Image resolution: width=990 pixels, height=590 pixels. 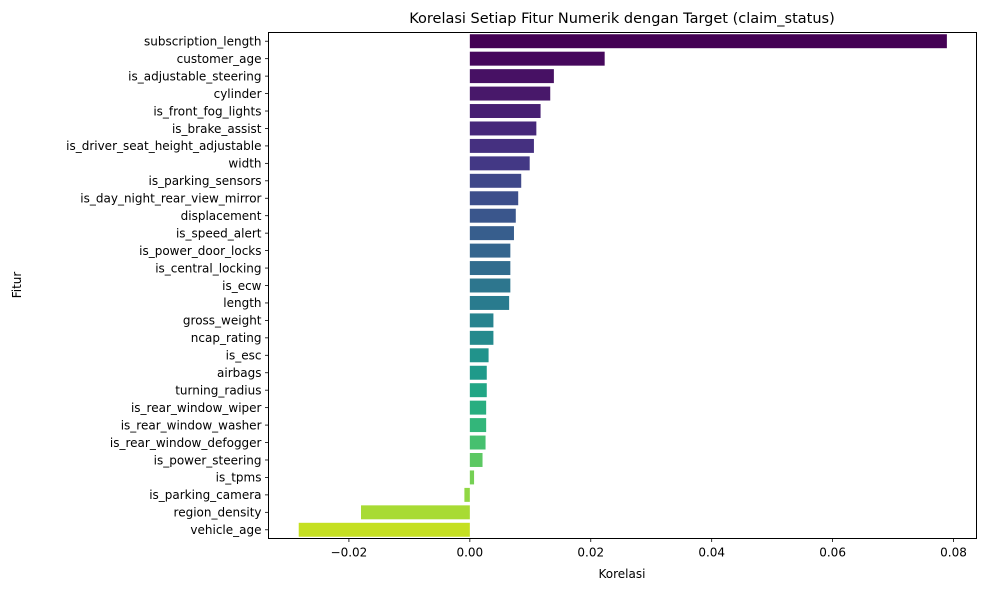 I want to click on x-tick-label: 0.06, so click(x=832, y=553).